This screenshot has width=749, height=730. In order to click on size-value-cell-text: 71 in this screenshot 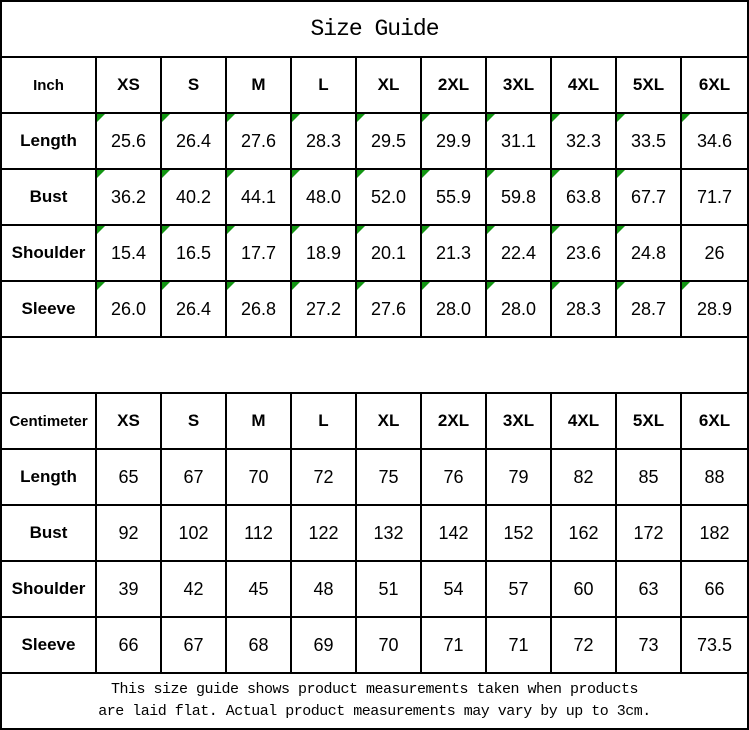, I will do `click(518, 644)`.